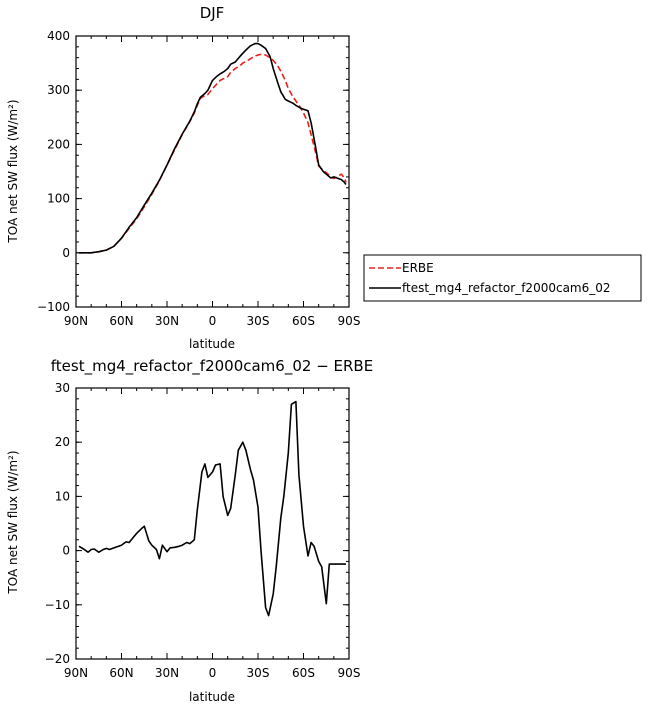 Image resolution: width=649 pixels, height=707 pixels. Describe the element at coordinates (66, 551) in the screenshot. I see `bottom-ytick-label: 0` at that location.